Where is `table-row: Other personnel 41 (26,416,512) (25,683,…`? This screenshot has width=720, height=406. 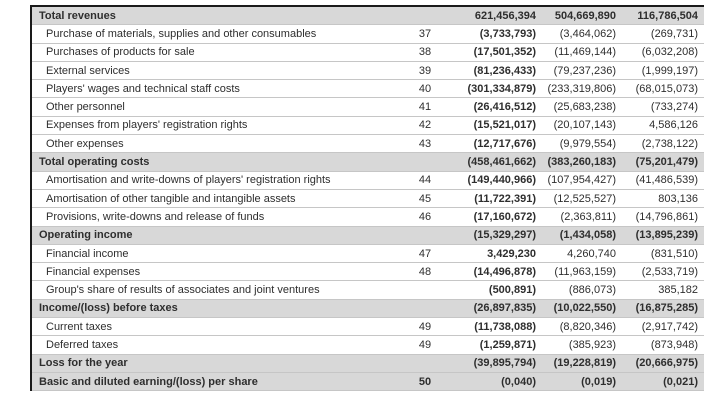 table-row: Other personnel 41 (26,416,512) (25,683,… is located at coordinates (368, 107).